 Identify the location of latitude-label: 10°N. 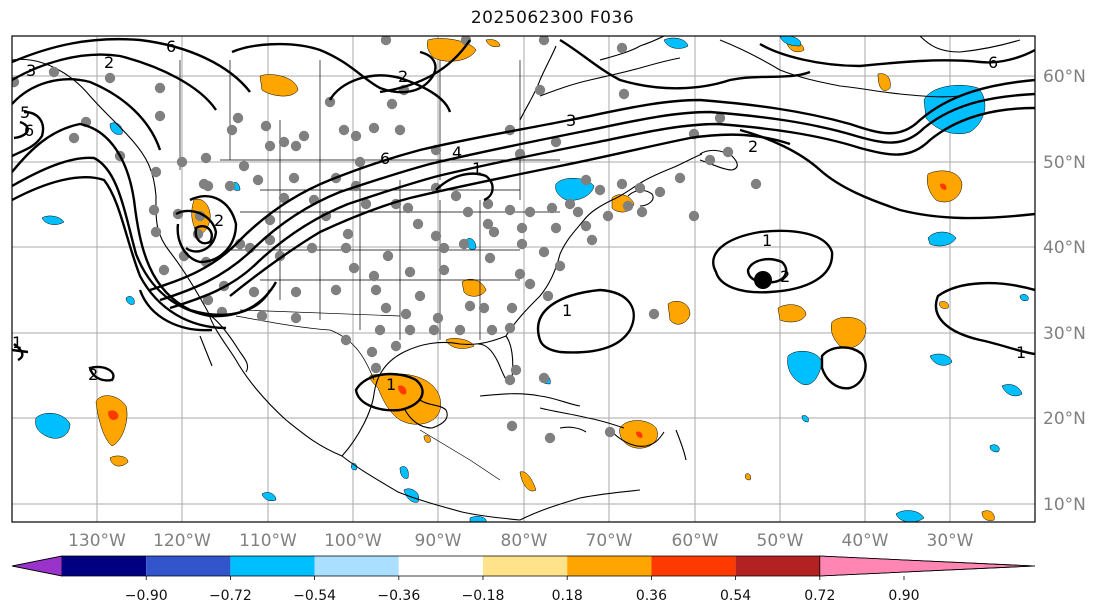
(1064, 505).